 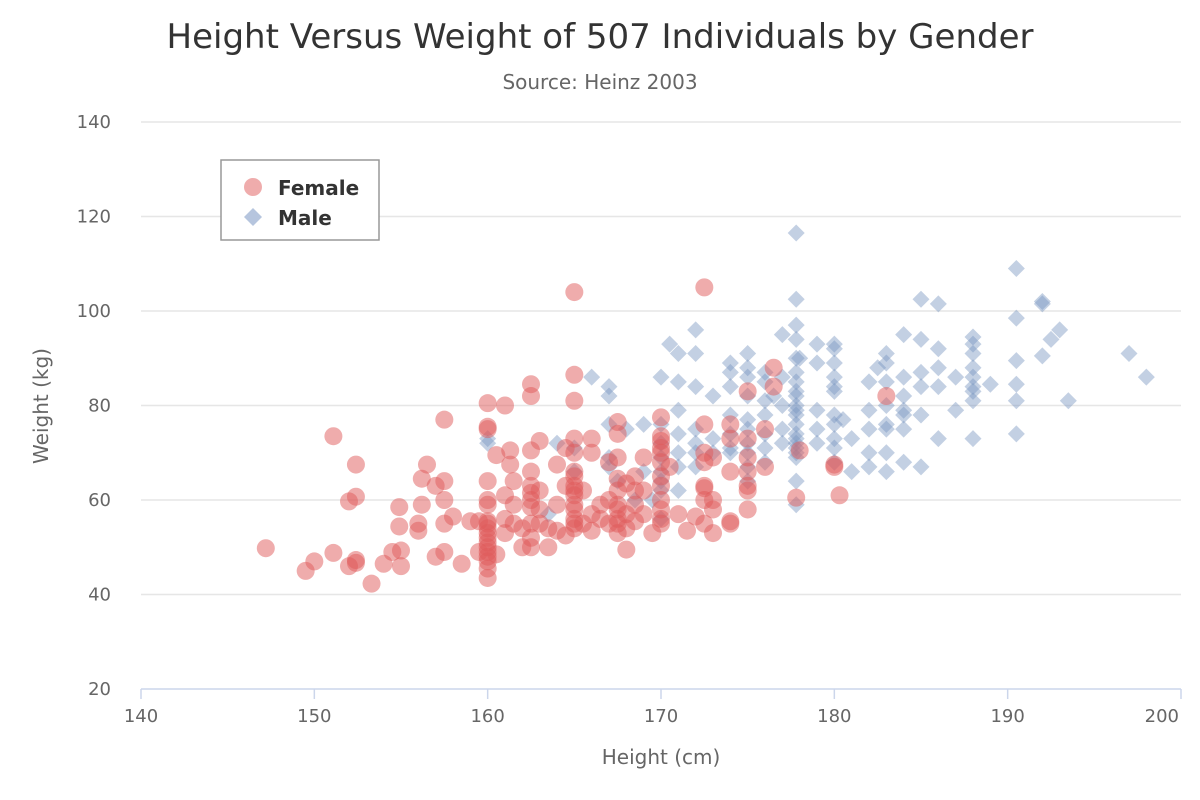 I want to click on legend-item-female: Female, so click(x=301, y=188).